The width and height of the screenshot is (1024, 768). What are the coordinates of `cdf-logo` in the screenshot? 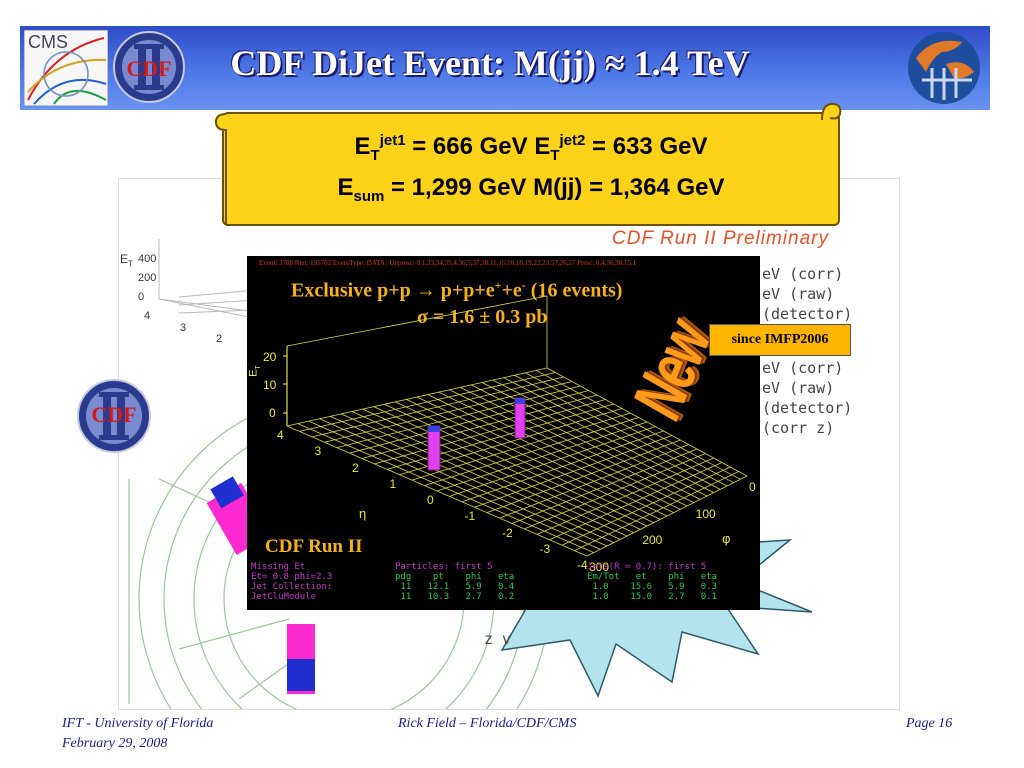 It's located at (149, 67).